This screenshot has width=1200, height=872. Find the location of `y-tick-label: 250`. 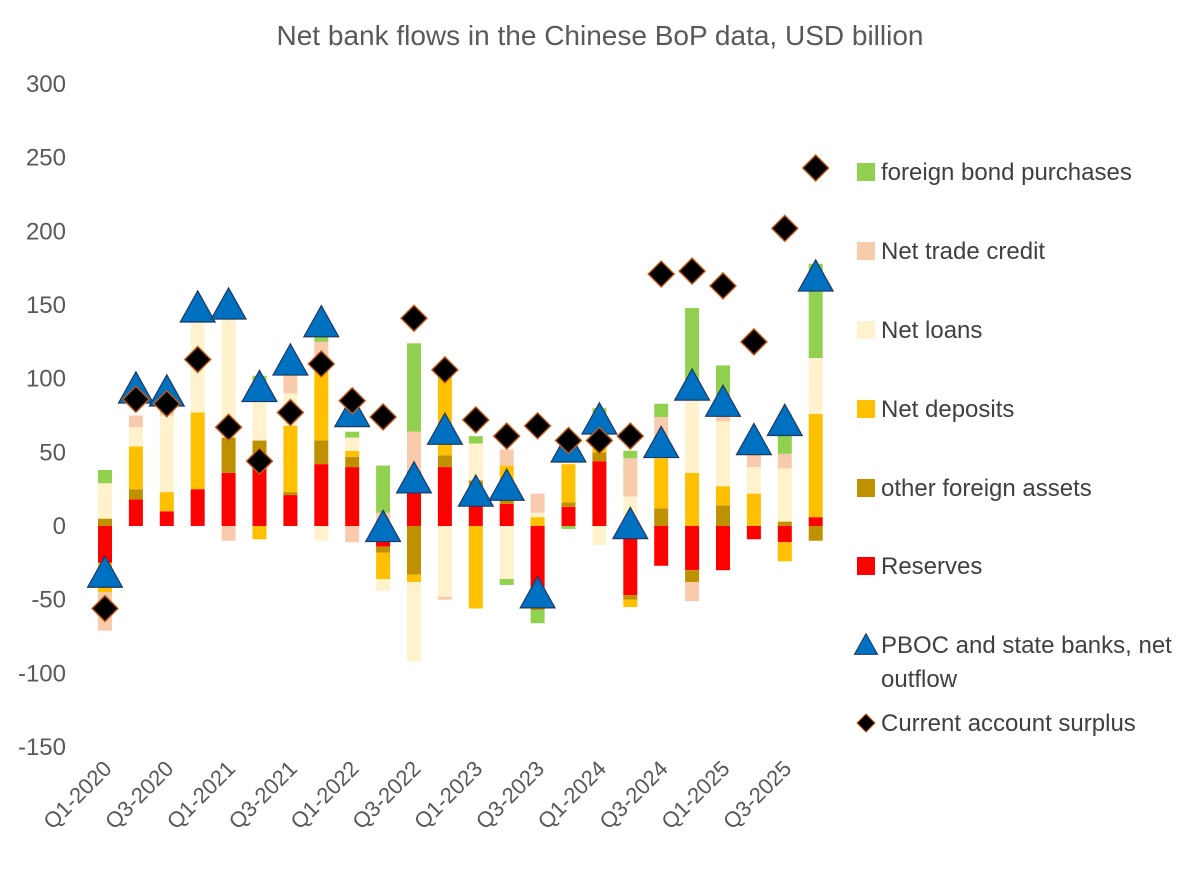

y-tick-label: 250 is located at coordinates (46, 158).